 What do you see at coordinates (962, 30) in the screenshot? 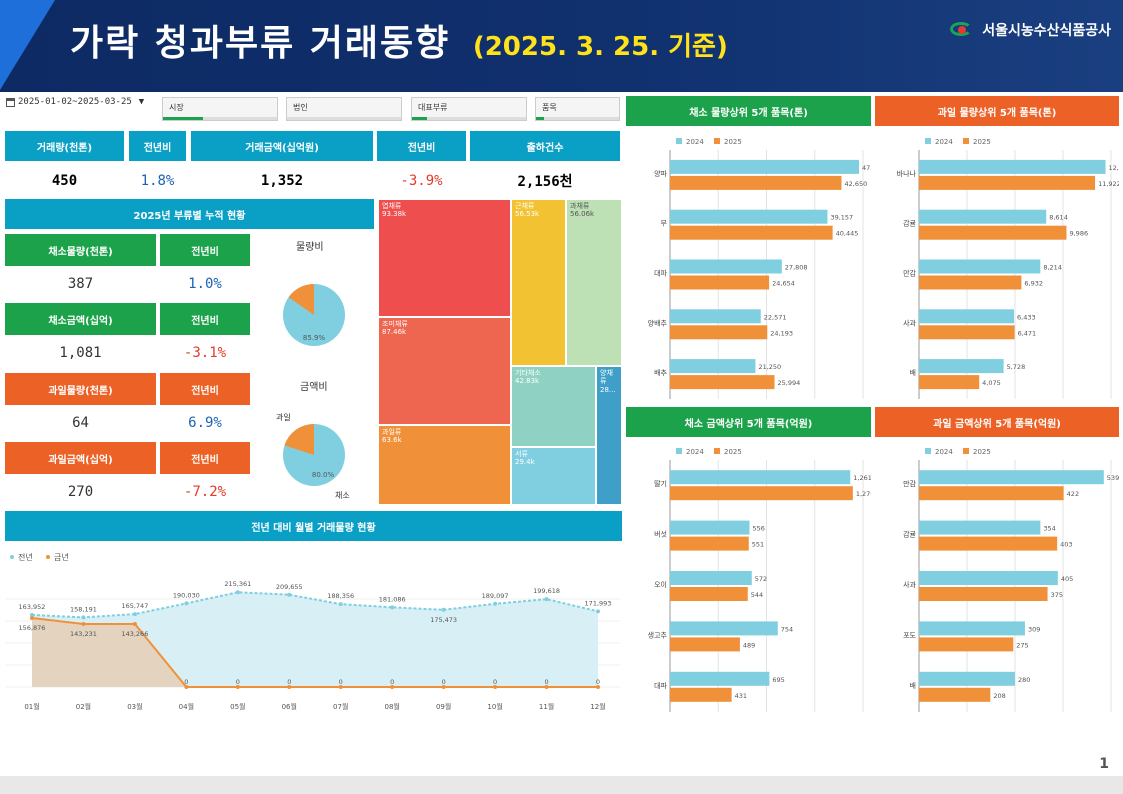
I see `org-logo-icon` at bounding box center [962, 30].